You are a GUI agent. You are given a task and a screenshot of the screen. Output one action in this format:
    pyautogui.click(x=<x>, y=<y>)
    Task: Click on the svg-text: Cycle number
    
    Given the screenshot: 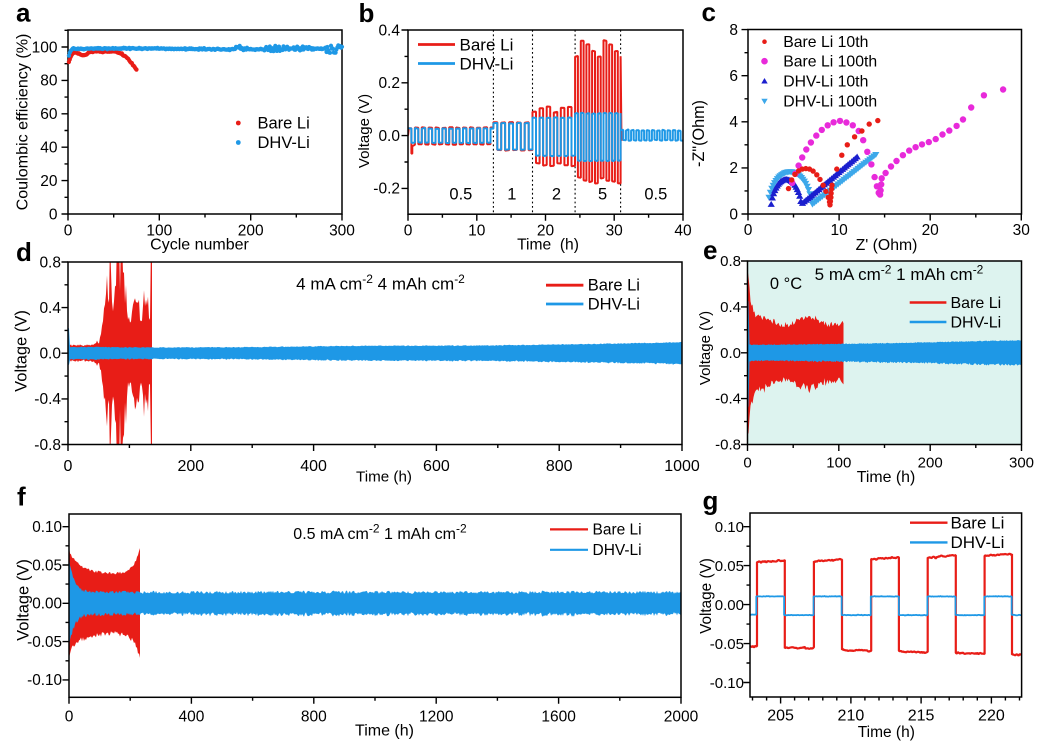 What is the action you would take?
    pyautogui.click(x=199, y=245)
    